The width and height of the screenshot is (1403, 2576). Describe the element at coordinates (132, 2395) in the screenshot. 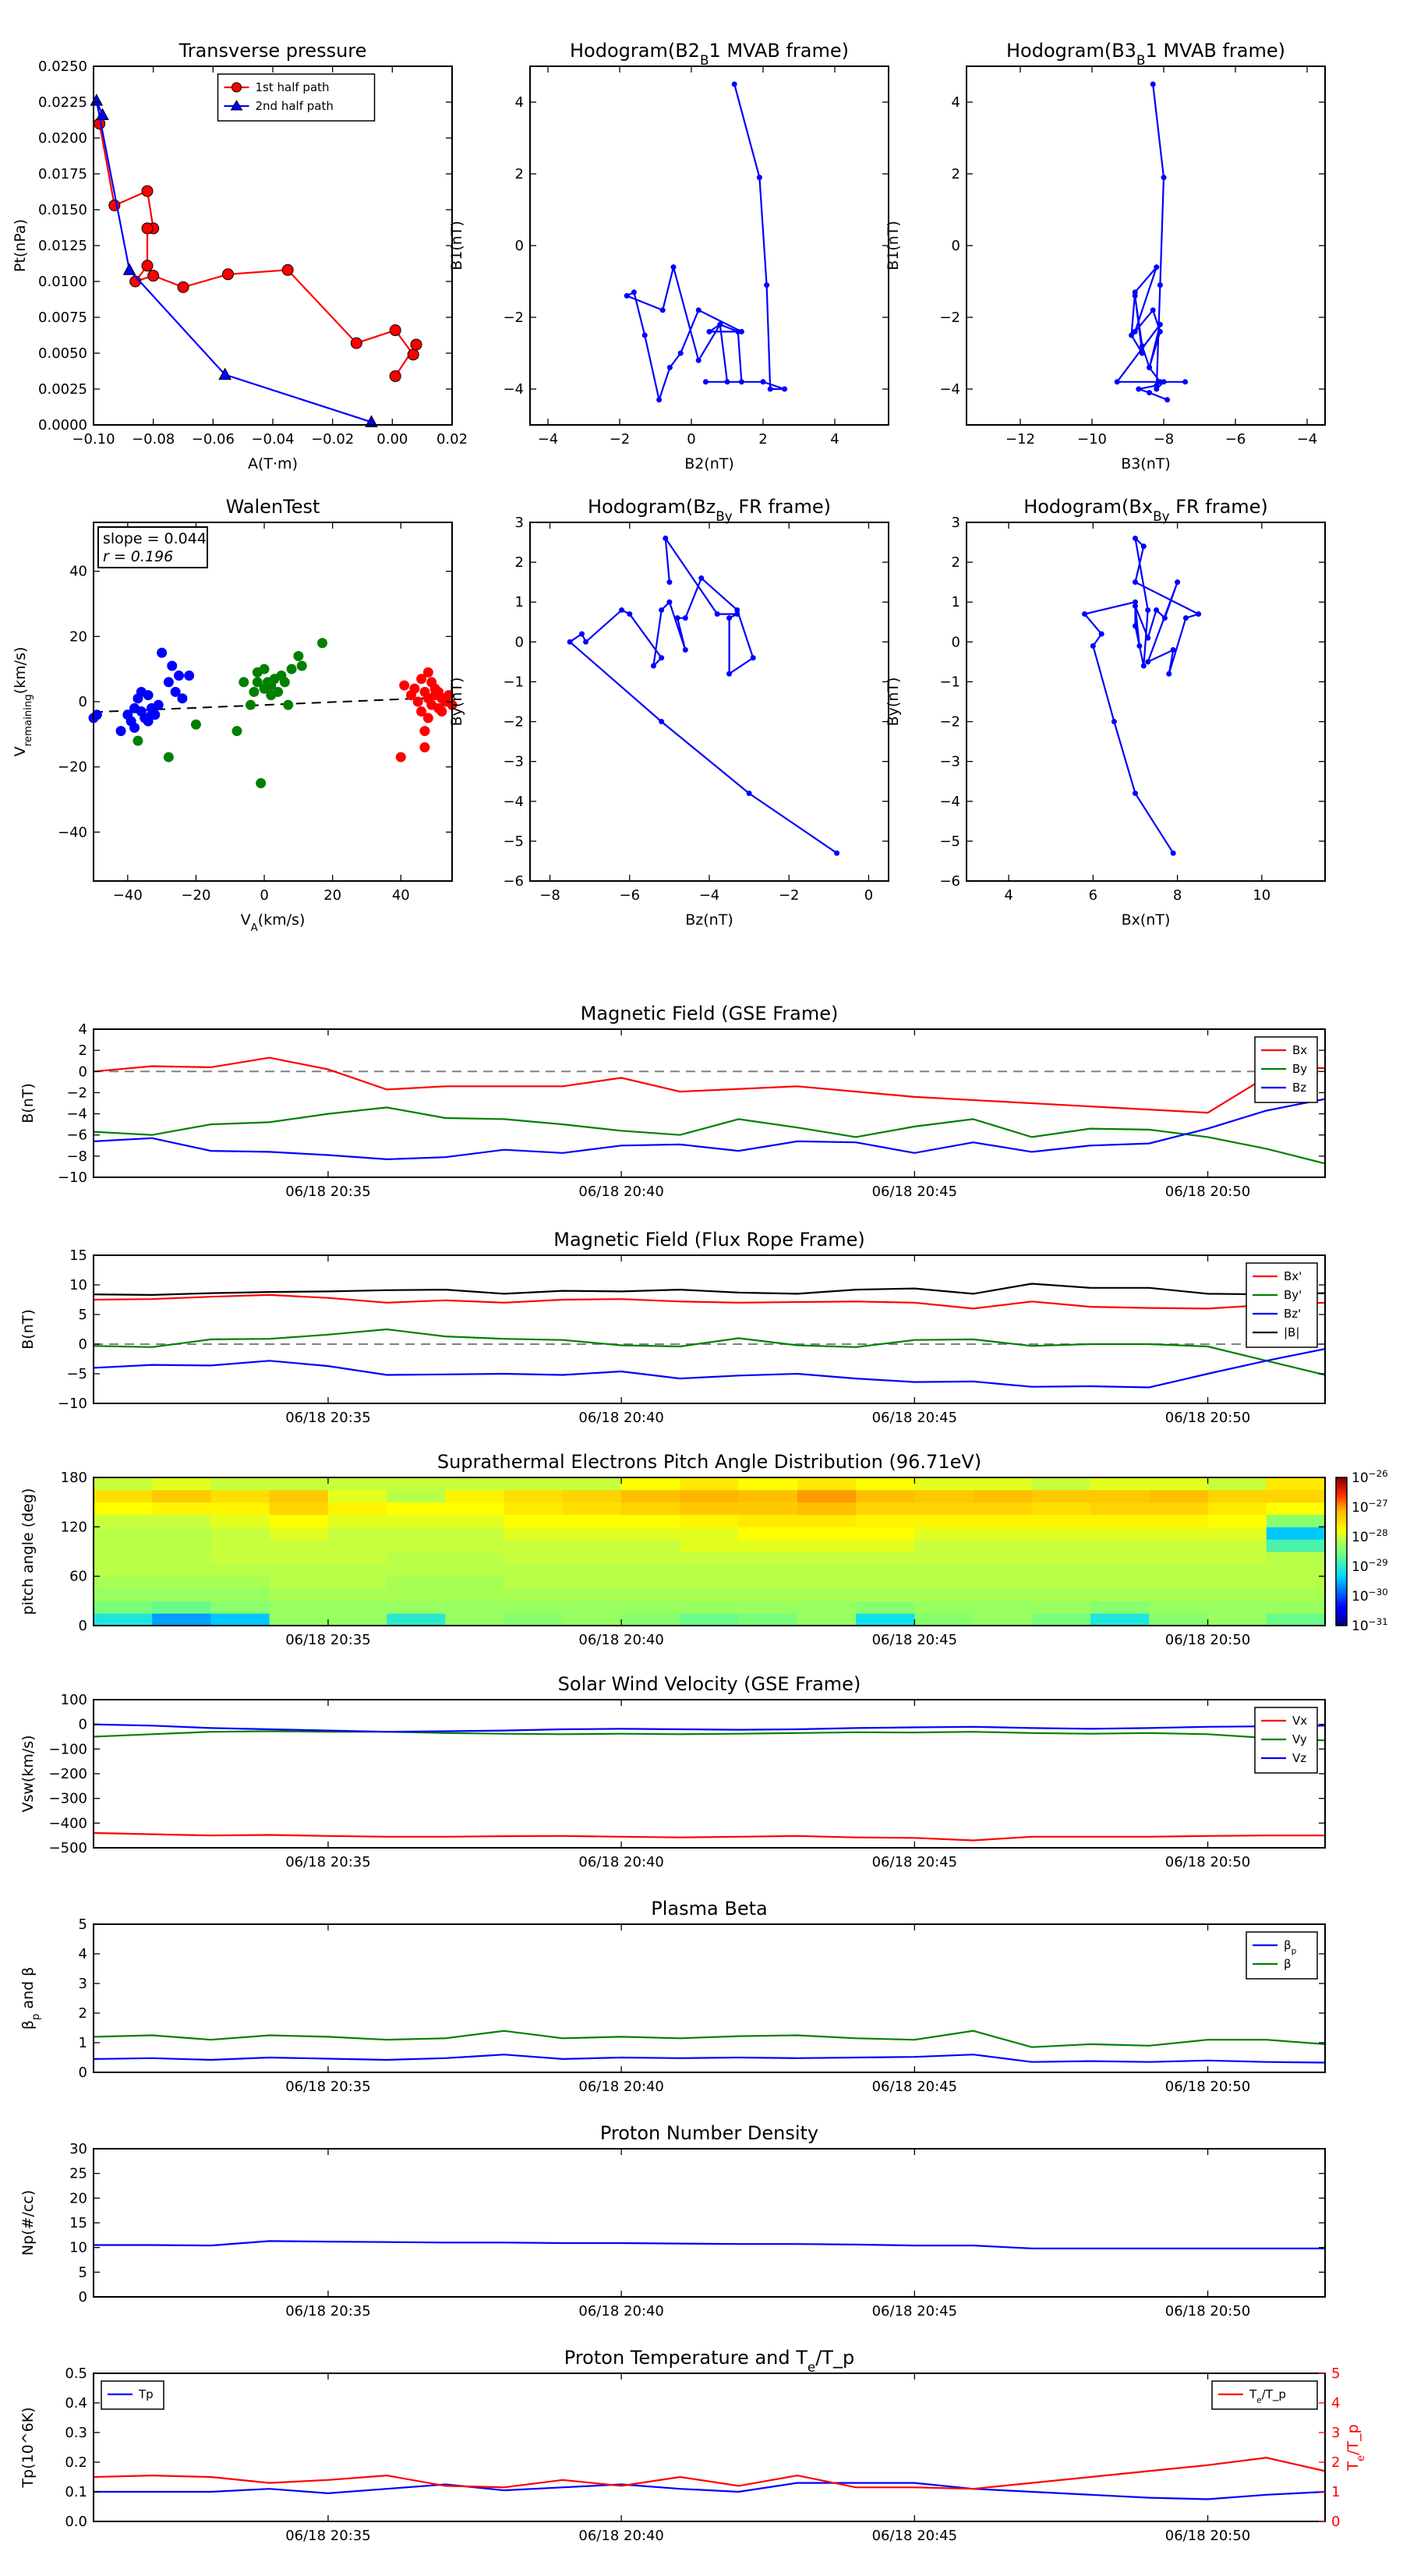

I see `legend: Tp` at that location.